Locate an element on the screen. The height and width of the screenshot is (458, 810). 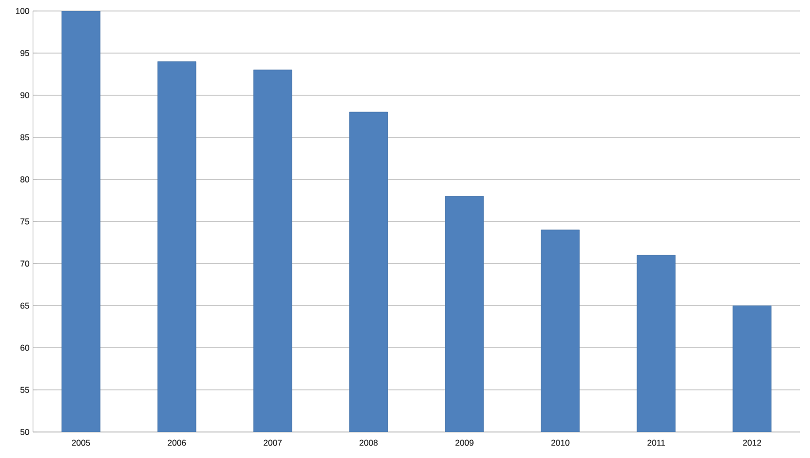
x-tick-label: 2007 is located at coordinates (273, 443).